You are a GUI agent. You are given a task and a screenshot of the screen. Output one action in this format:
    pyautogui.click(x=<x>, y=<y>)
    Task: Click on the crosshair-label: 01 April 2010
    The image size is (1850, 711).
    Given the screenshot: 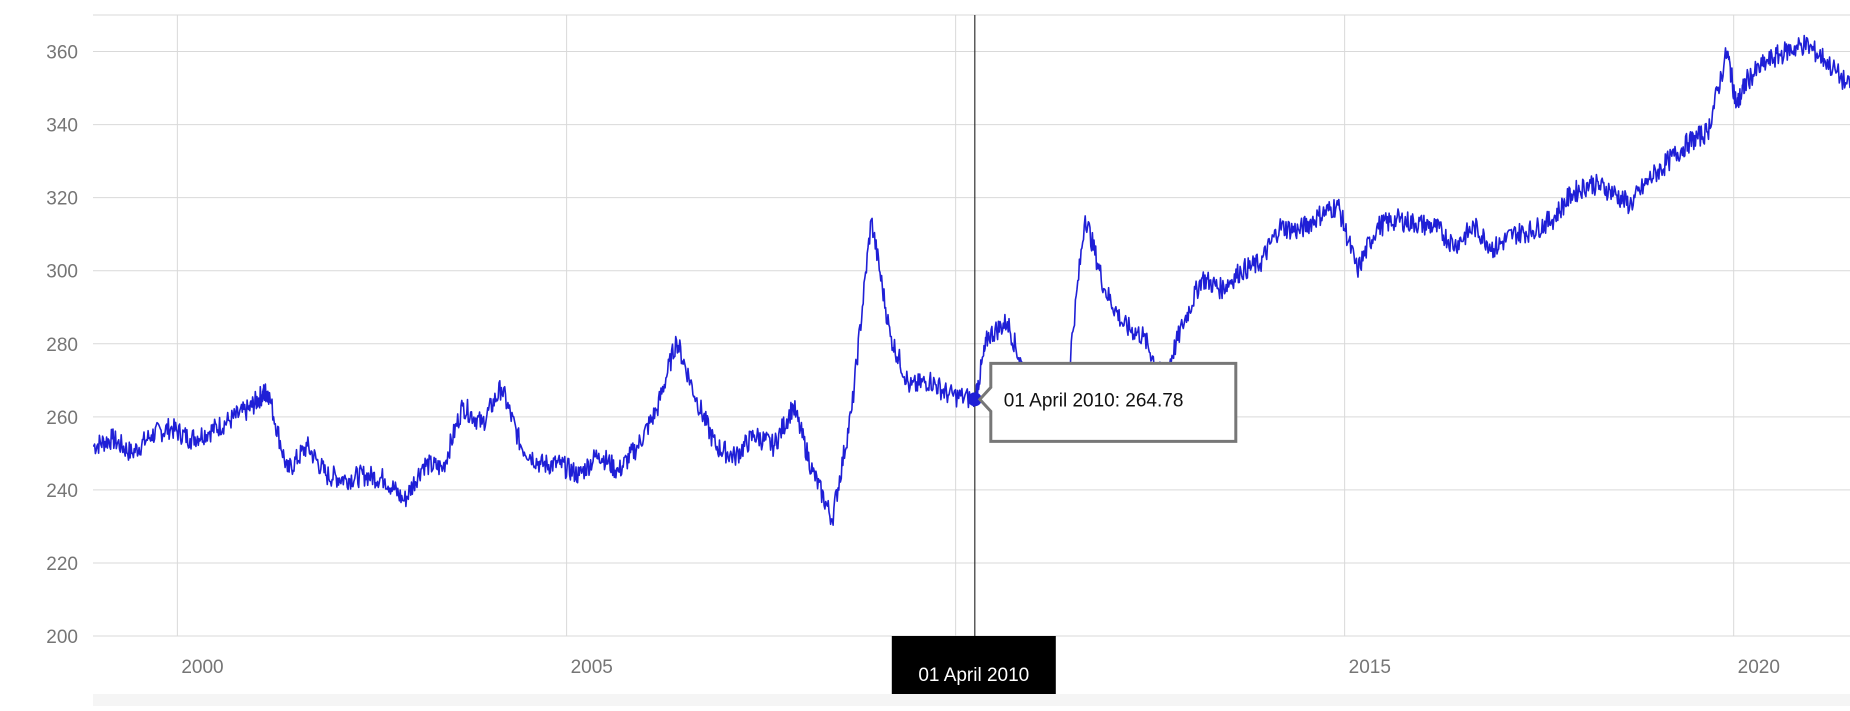 What is the action you would take?
    pyautogui.click(x=973, y=675)
    